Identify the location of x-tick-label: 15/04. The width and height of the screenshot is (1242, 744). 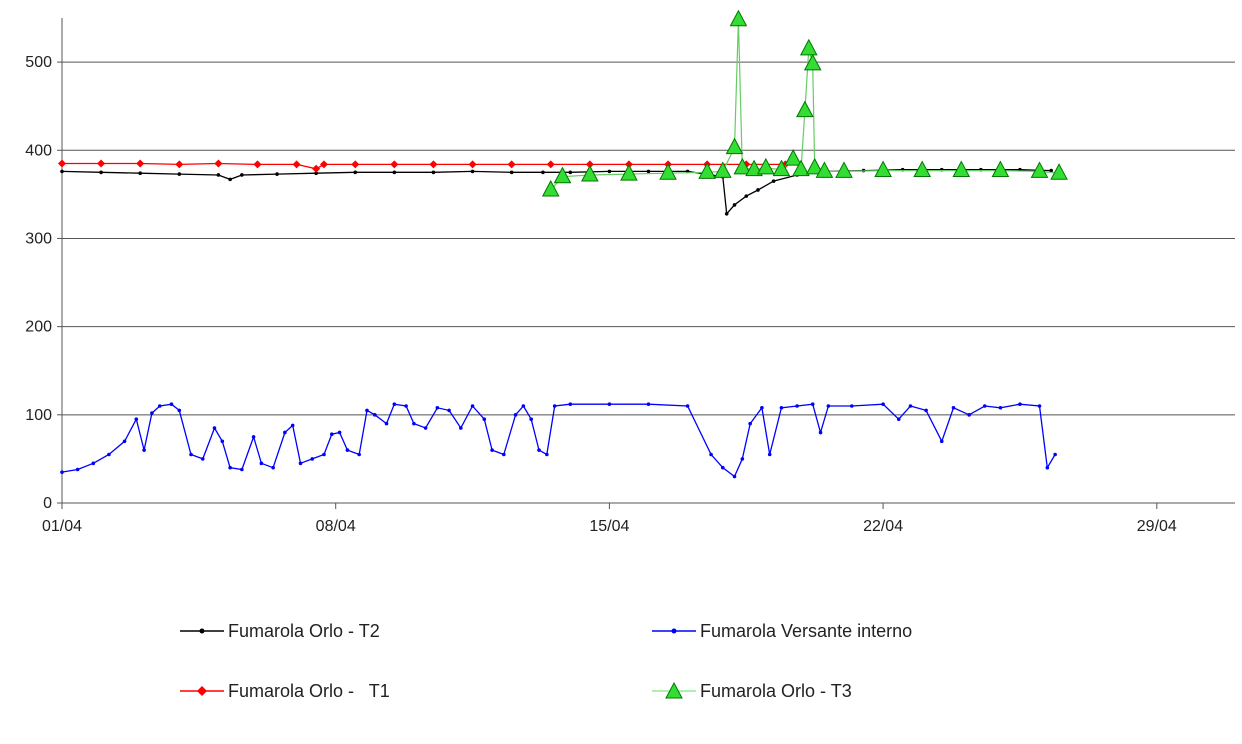
(609, 526).